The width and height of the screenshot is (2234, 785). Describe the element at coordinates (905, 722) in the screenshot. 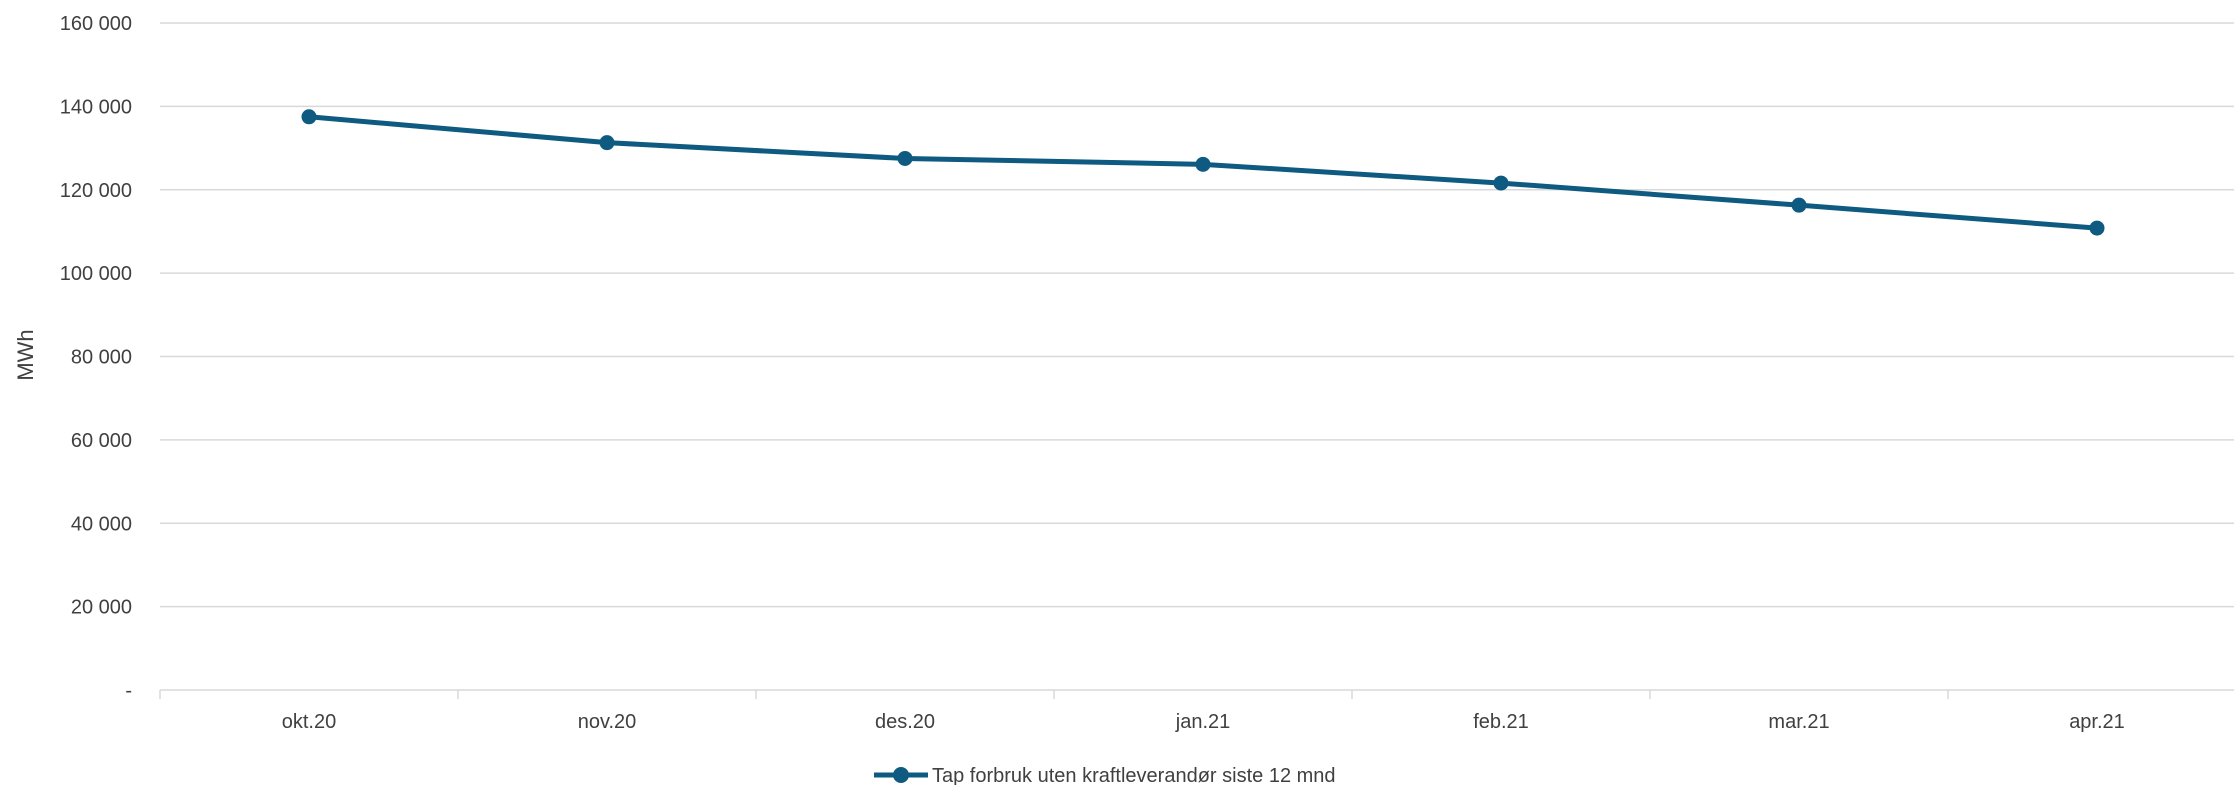

I see `x-tick-label: des.20` at that location.